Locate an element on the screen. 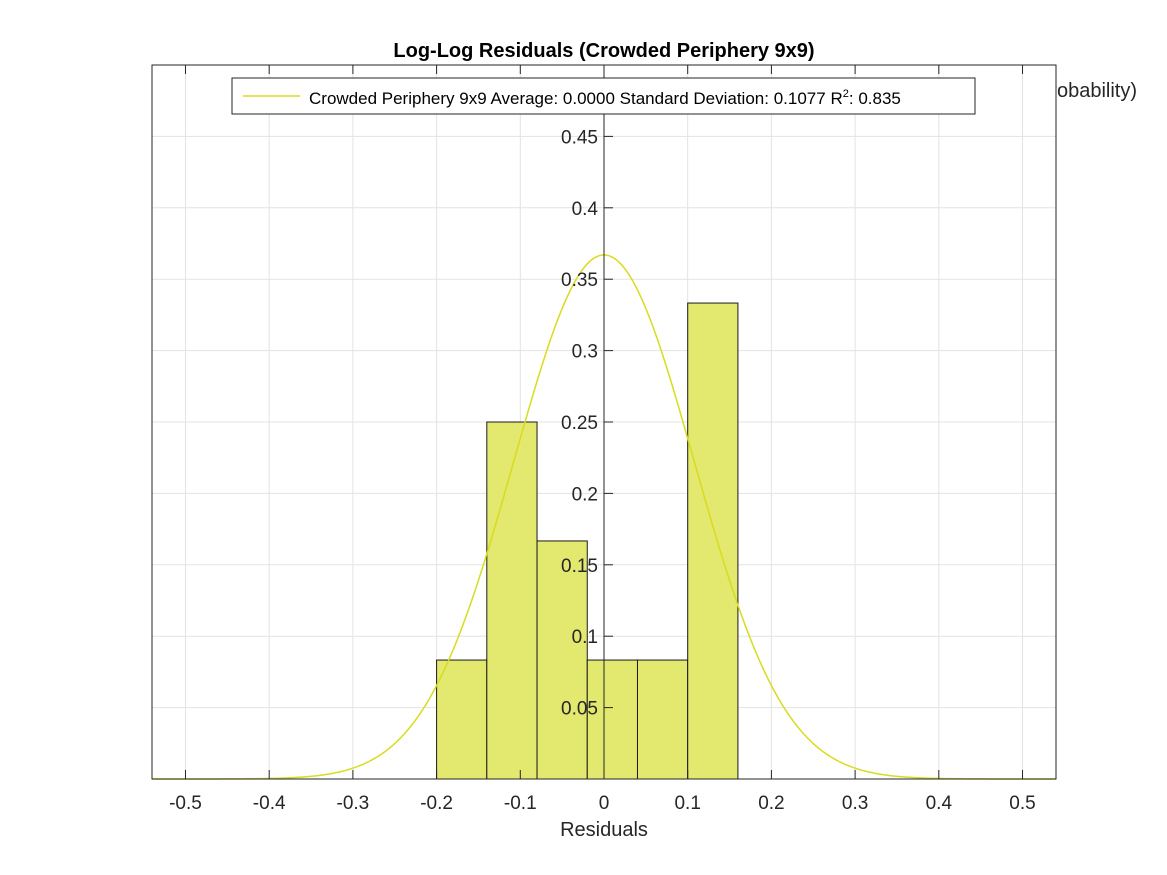 The width and height of the screenshot is (1167, 875). legend-std-value: 0.1077 is located at coordinates (800, 98).